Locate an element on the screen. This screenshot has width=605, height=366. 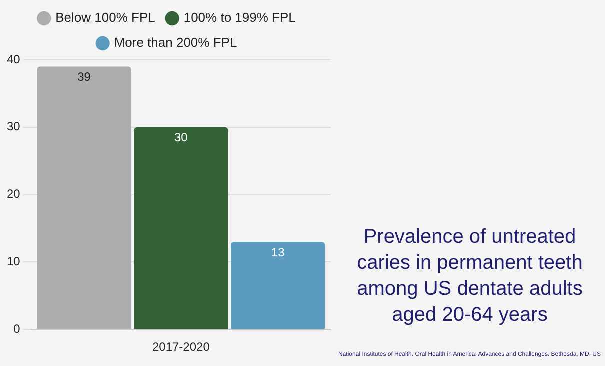
y-tick-label: 10 is located at coordinates (13, 261).